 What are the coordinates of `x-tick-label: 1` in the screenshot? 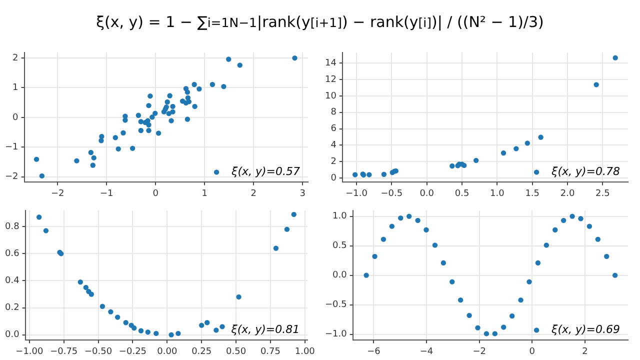 It's located at (205, 193).